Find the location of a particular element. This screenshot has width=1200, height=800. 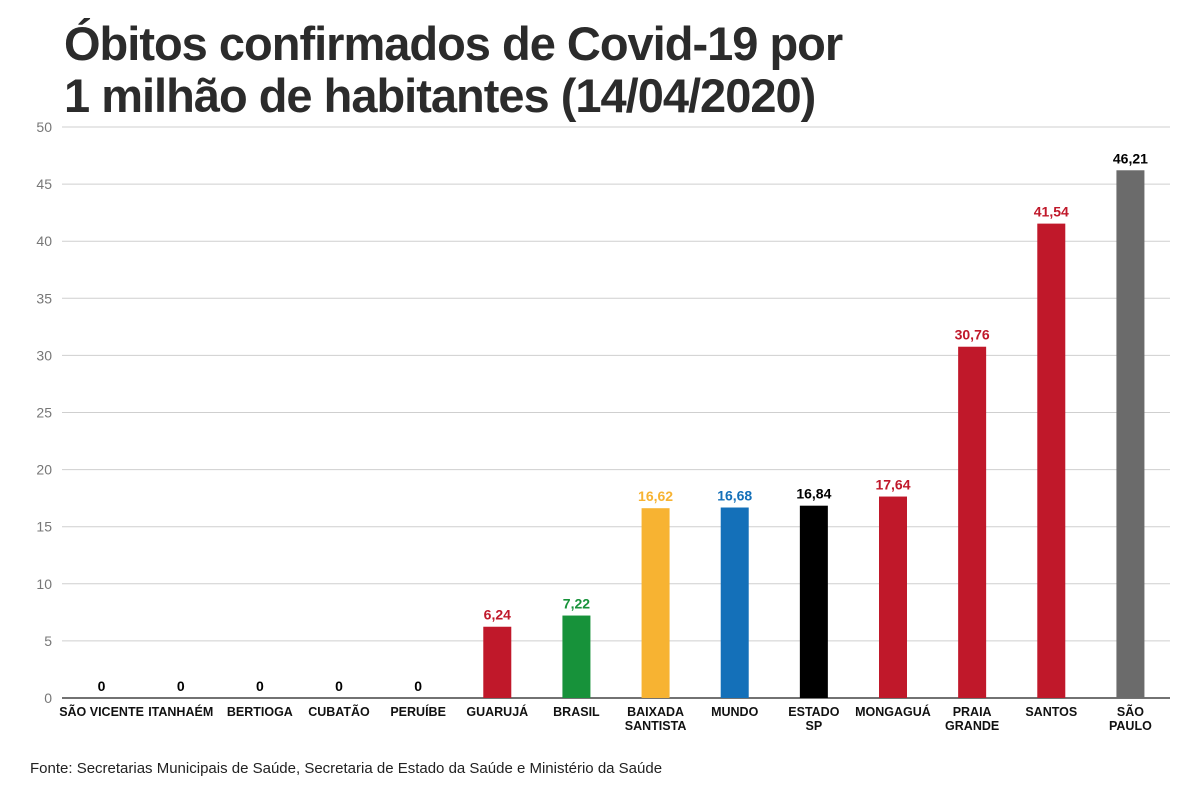

y-tick-label: 40 is located at coordinates (44, 241).